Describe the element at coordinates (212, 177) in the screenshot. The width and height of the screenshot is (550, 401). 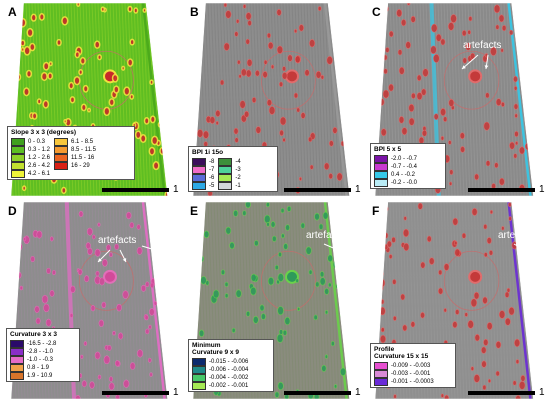
I see `legend-label: -6` at that location.